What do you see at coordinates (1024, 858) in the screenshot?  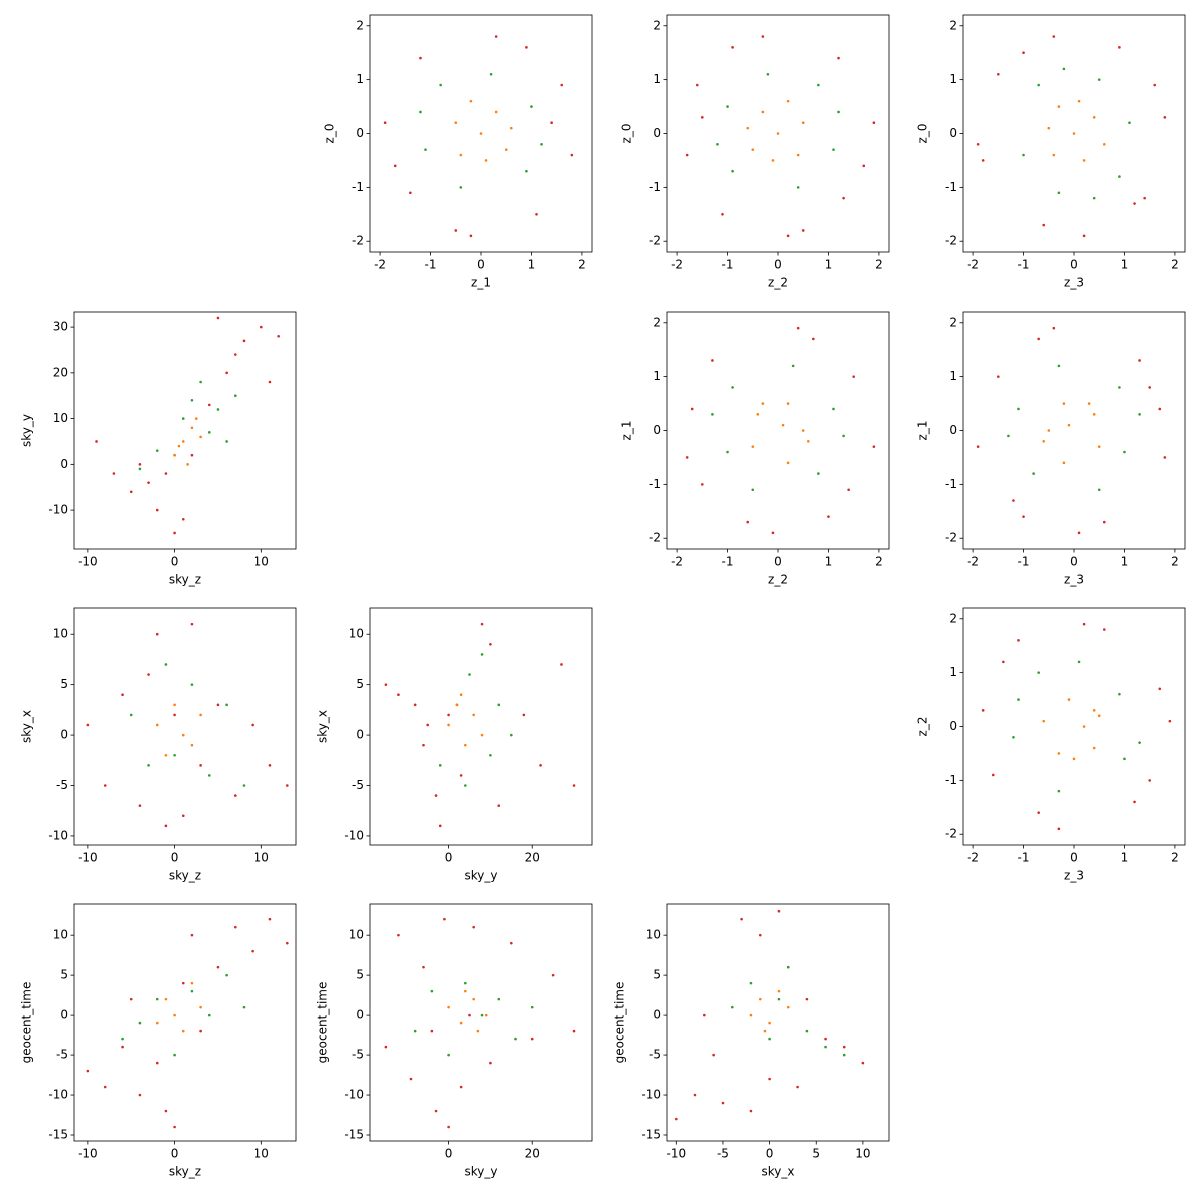 I see `x-tick-label: -1` at bounding box center [1024, 858].